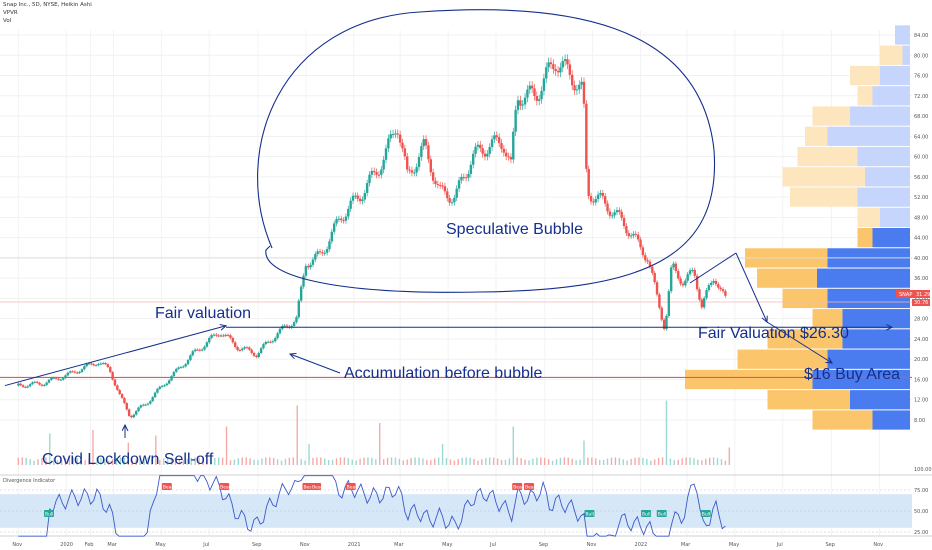 This screenshot has height=550, width=932. I want to click on y-tick-label: 60.00, so click(921, 158).